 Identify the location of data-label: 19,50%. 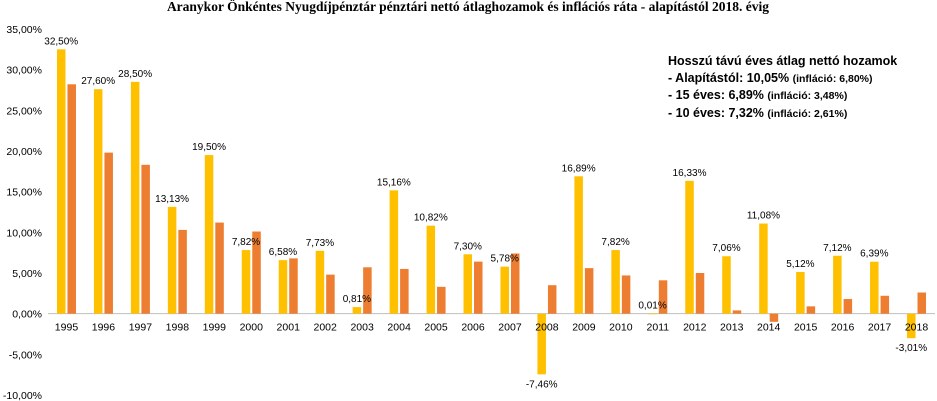
(209, 147).